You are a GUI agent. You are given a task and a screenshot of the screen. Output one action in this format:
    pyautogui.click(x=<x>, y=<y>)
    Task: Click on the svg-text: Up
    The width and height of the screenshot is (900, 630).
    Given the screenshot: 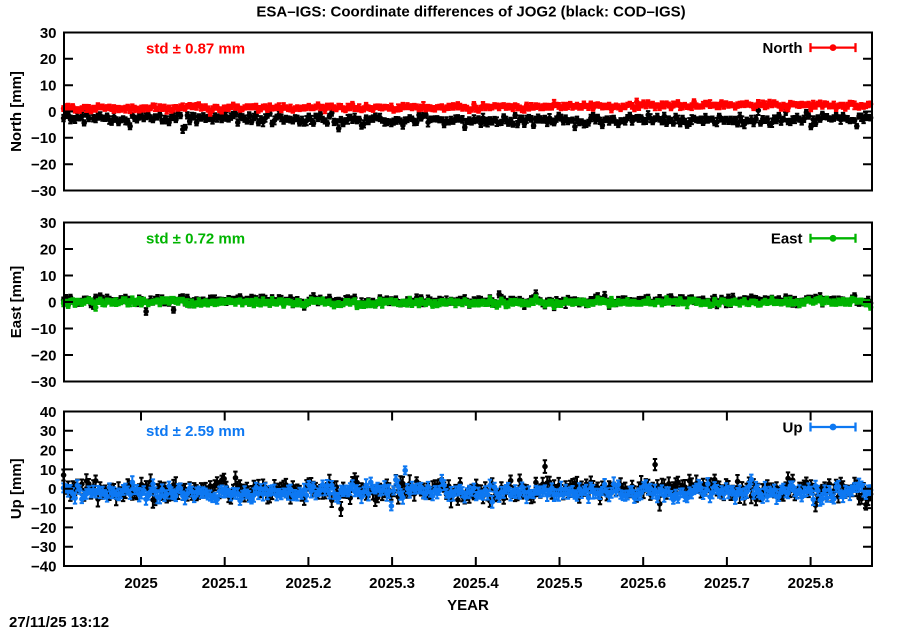 What is the action you would take?
    pyautogui.click(x=793, y=427)
    